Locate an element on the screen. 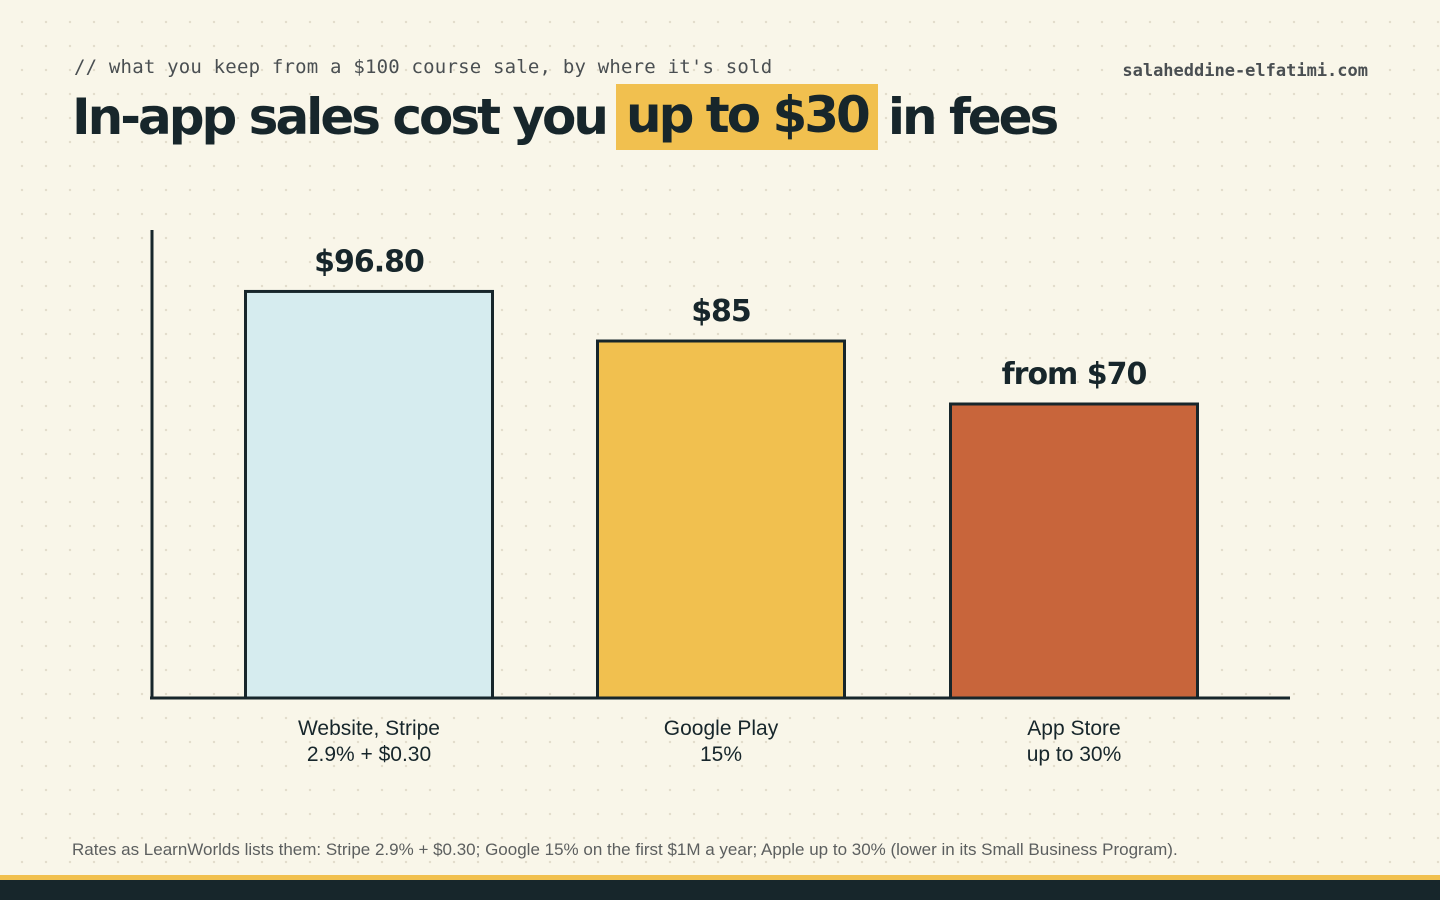  category-sublabel-0: 2.9% + $0.30 is located at coordinates (369, 754).